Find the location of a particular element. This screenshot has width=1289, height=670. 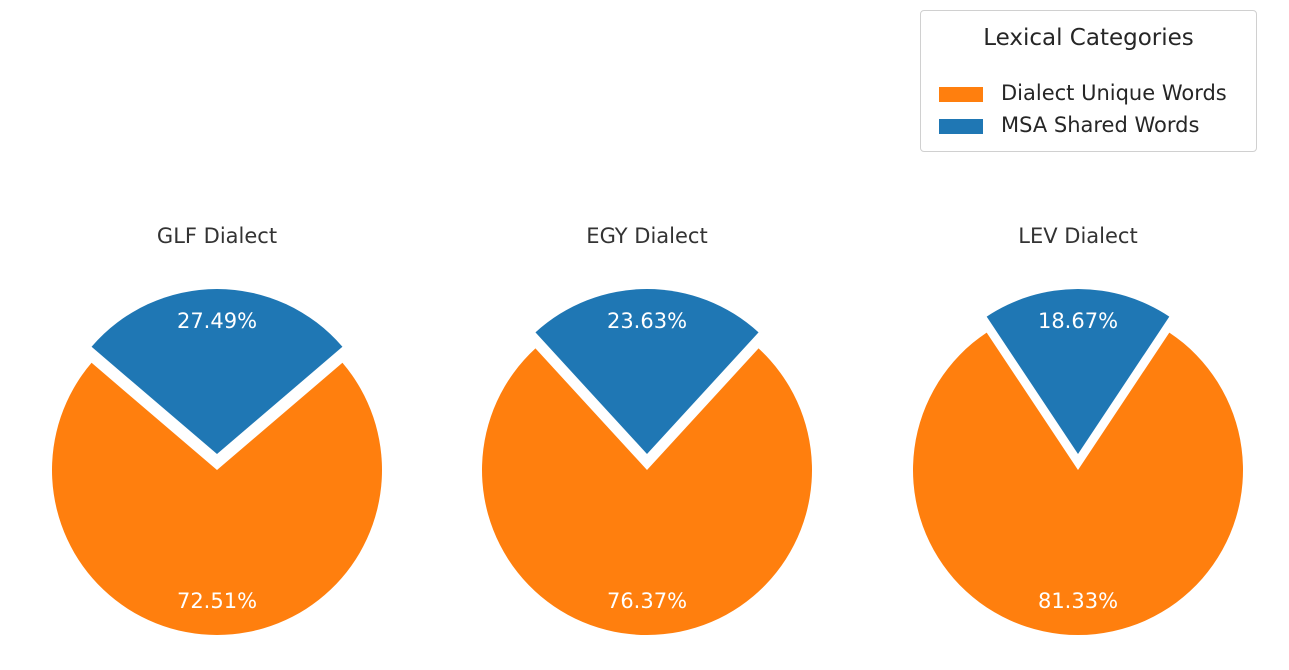

slice-percent-label: 81.33% is located at coordinates (1078, 601).